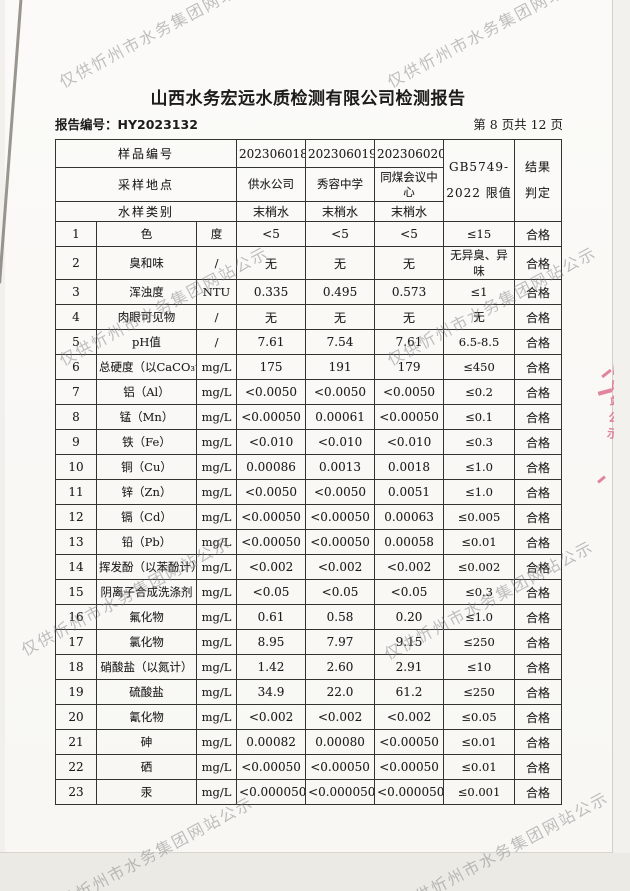  I want to click on row-number: 4, so click(76, 317).